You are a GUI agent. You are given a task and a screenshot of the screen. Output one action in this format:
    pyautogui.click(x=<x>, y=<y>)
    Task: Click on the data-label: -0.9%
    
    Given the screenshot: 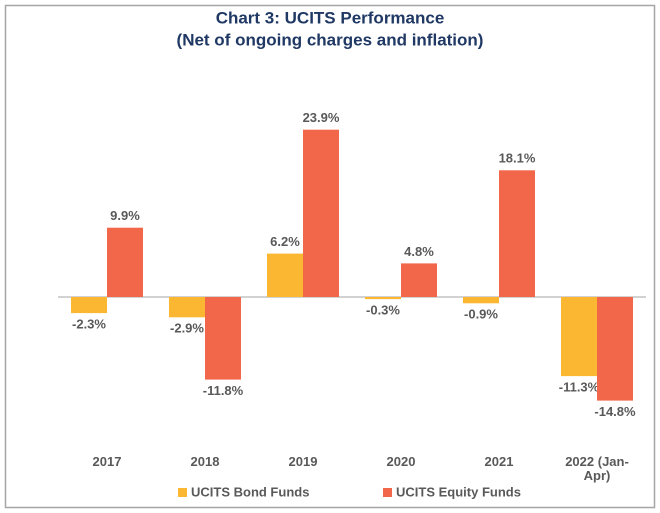 What is the action you would take?
    pyautogui.click(x=481, y=314)
    